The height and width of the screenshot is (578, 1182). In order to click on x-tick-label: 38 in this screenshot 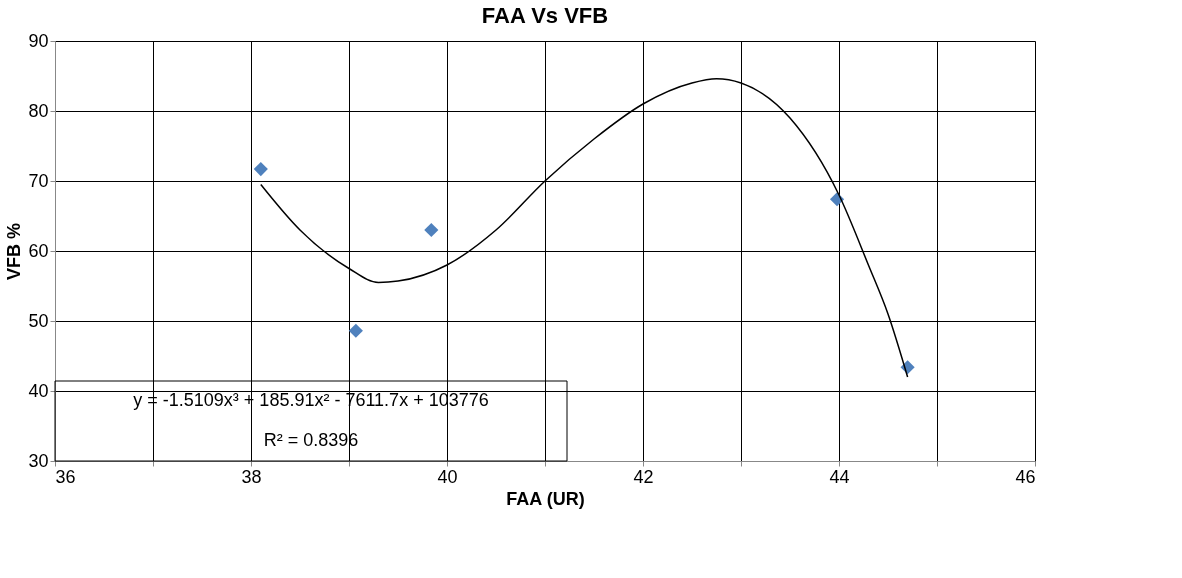, I will do `click(251, 476)`.